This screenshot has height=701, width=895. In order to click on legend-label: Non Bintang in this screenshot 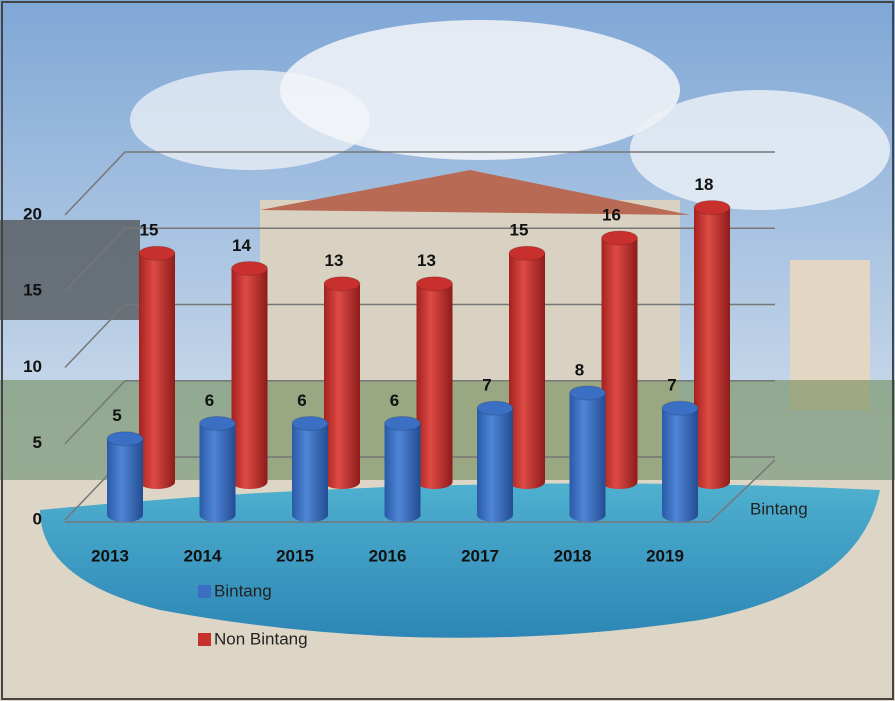, I will do `click(261, 638)`.